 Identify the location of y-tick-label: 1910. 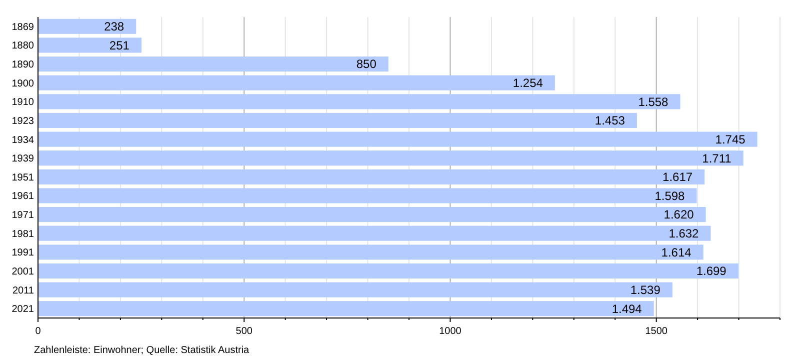
(23, 102).